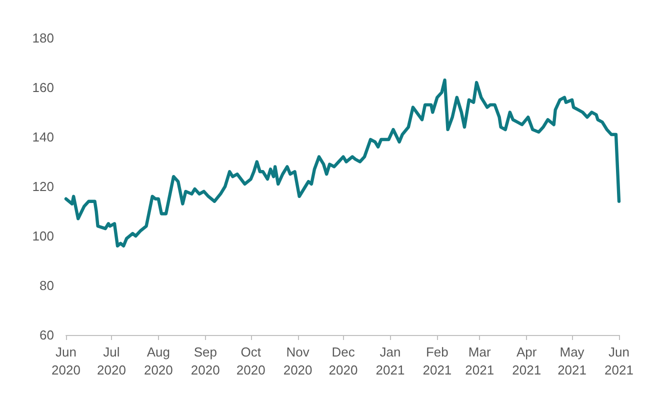 Image resolution: width=655 pixels, height=401 pixels. I want to click on x-tick-label: Nov 2020, so click(297, 361).